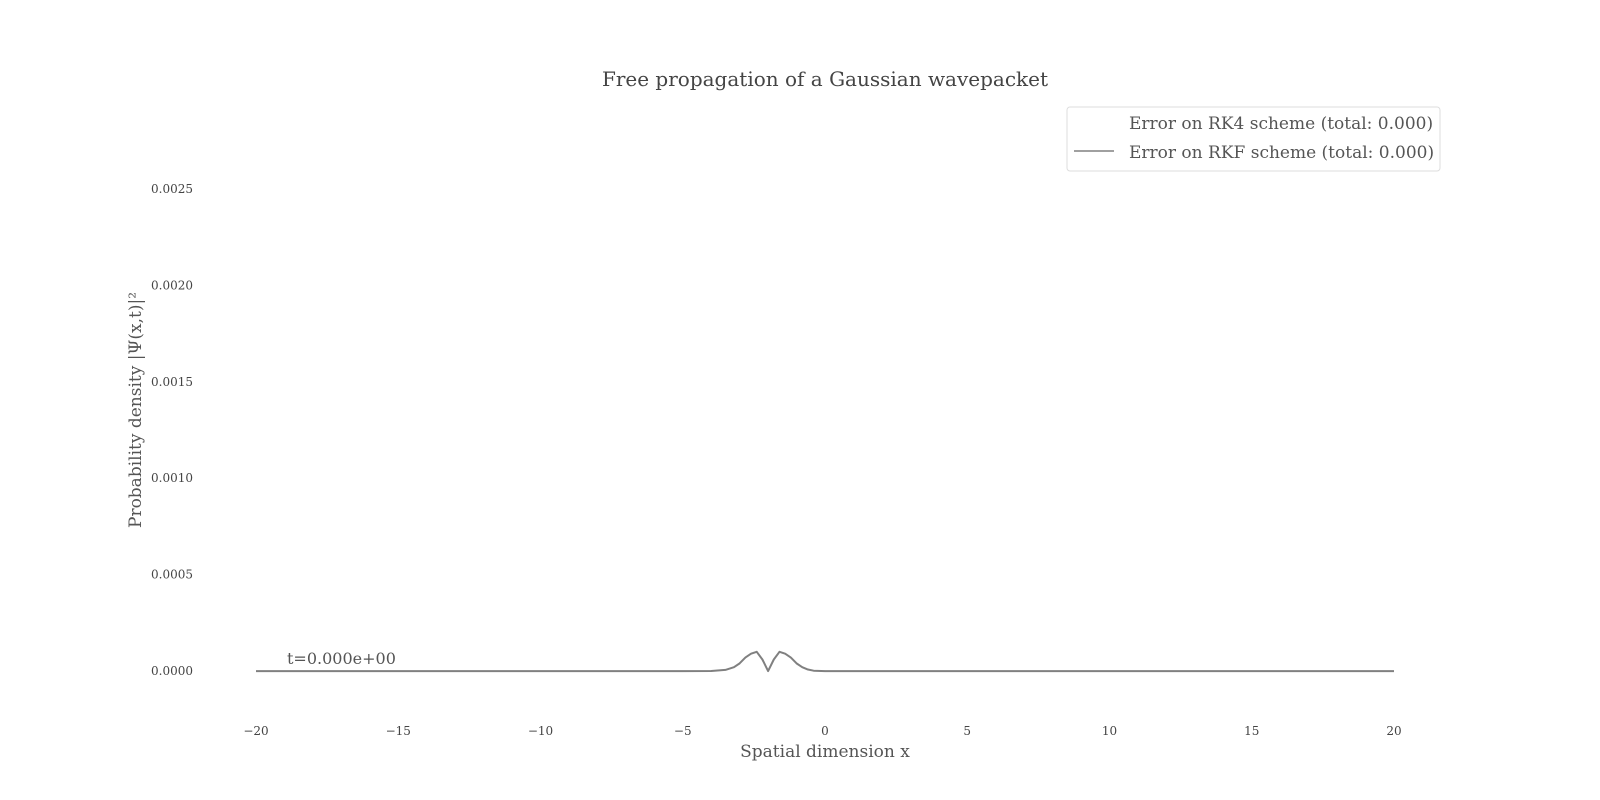 The height and width of the screenshot is (800, 1600). I want to click on y-tick-label: 0.0020, so click(172, 285).